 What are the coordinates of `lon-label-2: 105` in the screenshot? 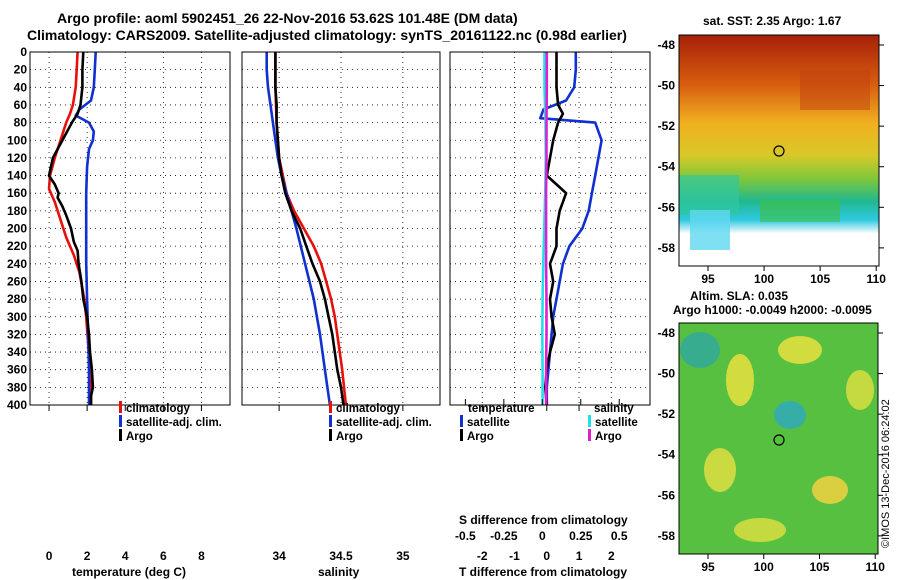 It's located at (819, 567).